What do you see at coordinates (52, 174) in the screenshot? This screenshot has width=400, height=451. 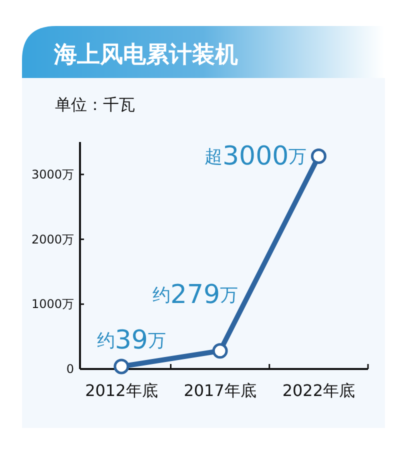 I see `y-tick-label: 3000万` at bounding box center [52, 174].